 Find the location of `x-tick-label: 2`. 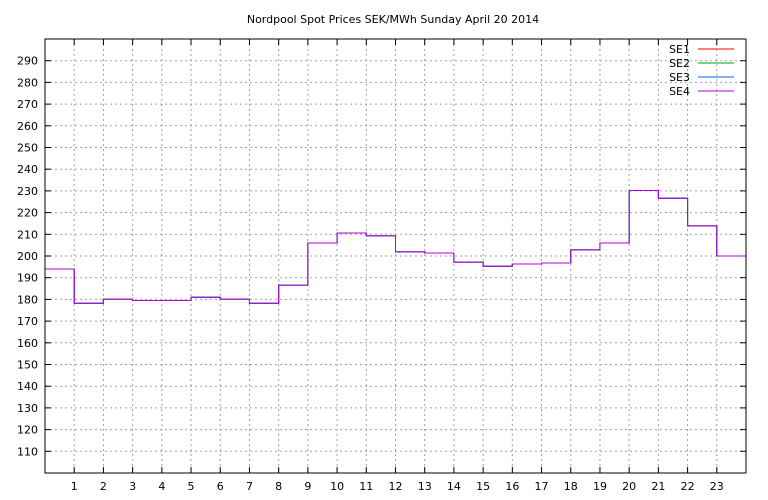

x-tick-label: 2 is located at coordinates (103, 486).